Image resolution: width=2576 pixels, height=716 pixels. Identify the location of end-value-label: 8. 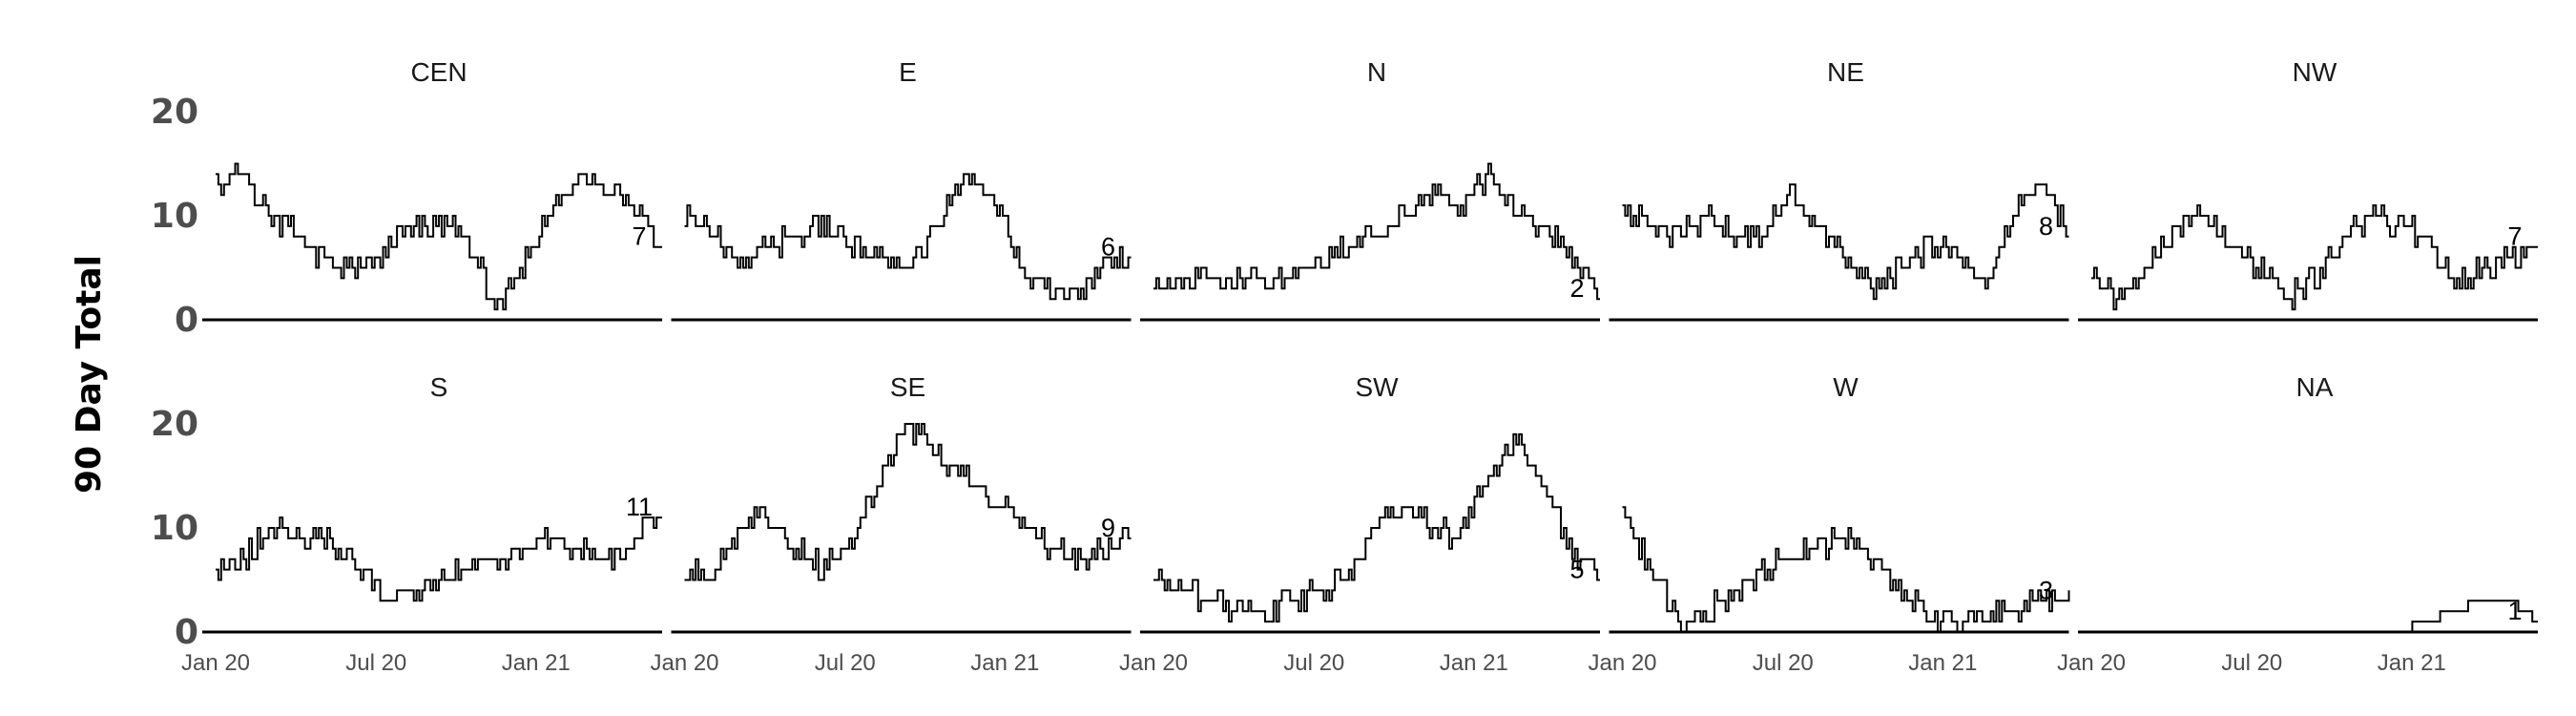
(2046, 226).